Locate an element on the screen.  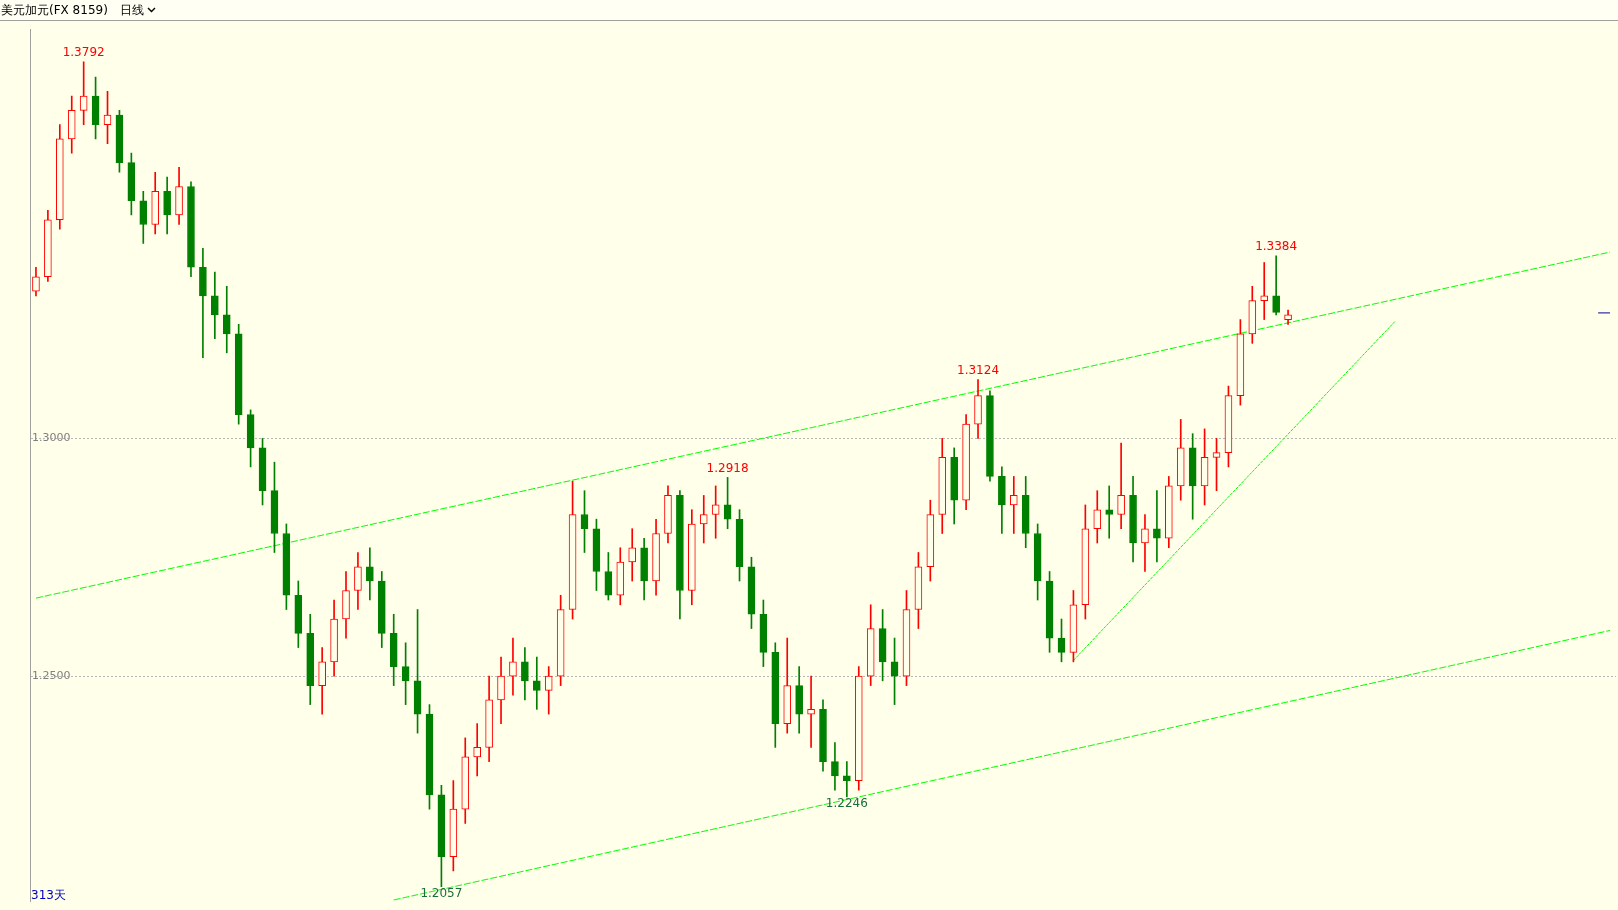
annotation: 1.2057 is located at coordinates (441, 892).